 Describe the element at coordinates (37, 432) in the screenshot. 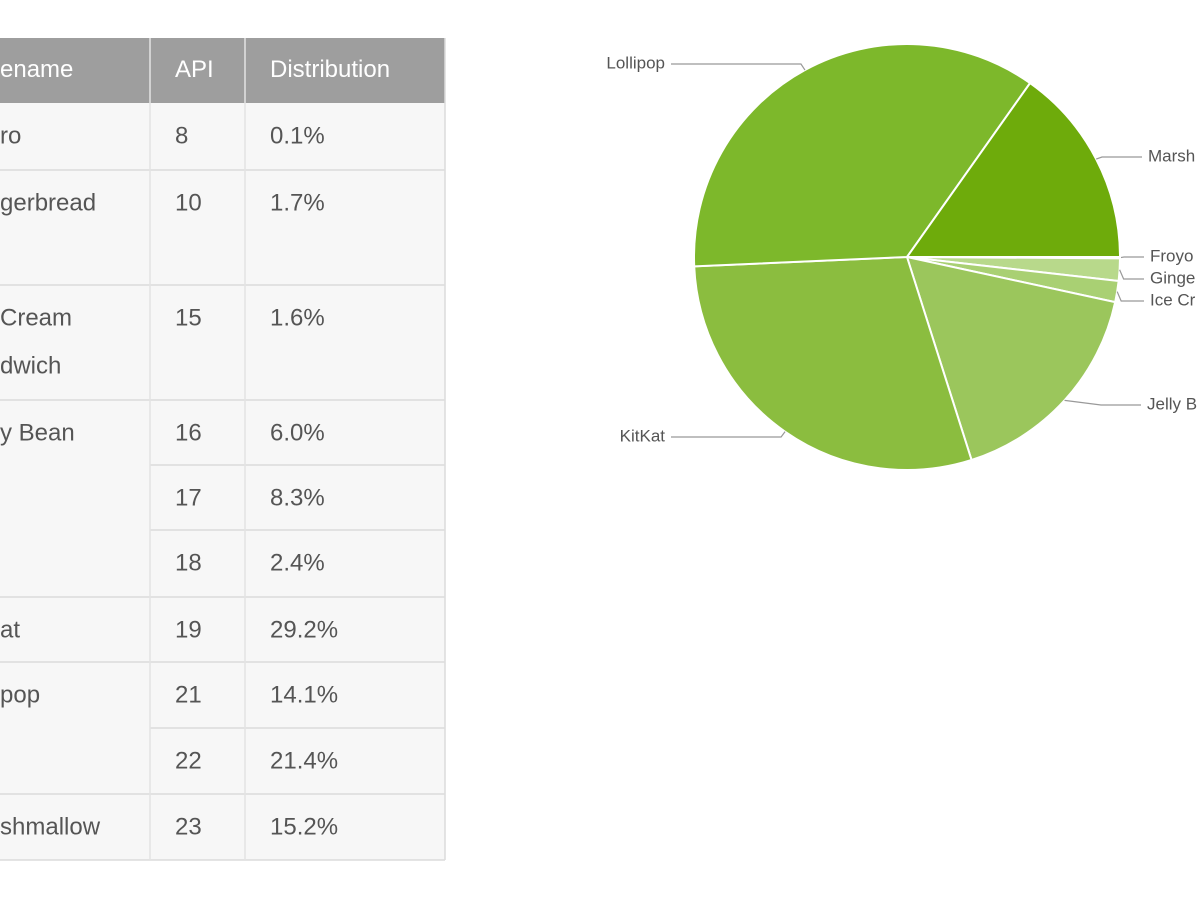

I see `codename: y Bean` at that location.